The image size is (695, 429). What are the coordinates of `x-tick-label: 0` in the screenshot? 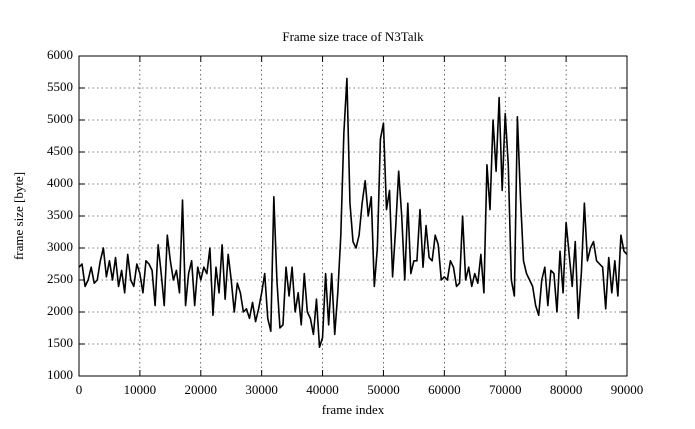 It's located at (79, 389).